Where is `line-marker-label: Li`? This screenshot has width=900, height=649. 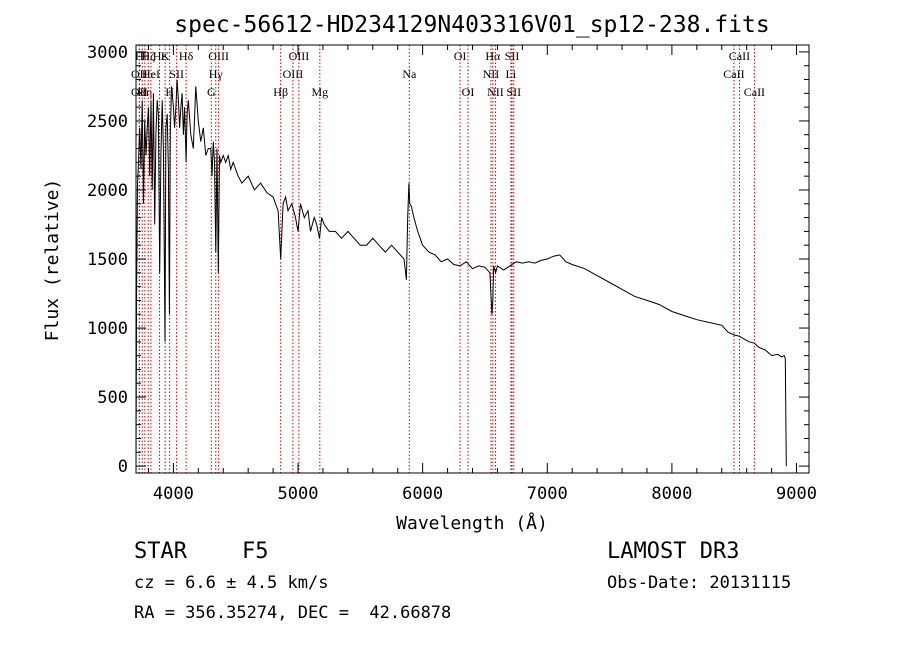 line-marker-label: Li is located at coordinates (511, 74).